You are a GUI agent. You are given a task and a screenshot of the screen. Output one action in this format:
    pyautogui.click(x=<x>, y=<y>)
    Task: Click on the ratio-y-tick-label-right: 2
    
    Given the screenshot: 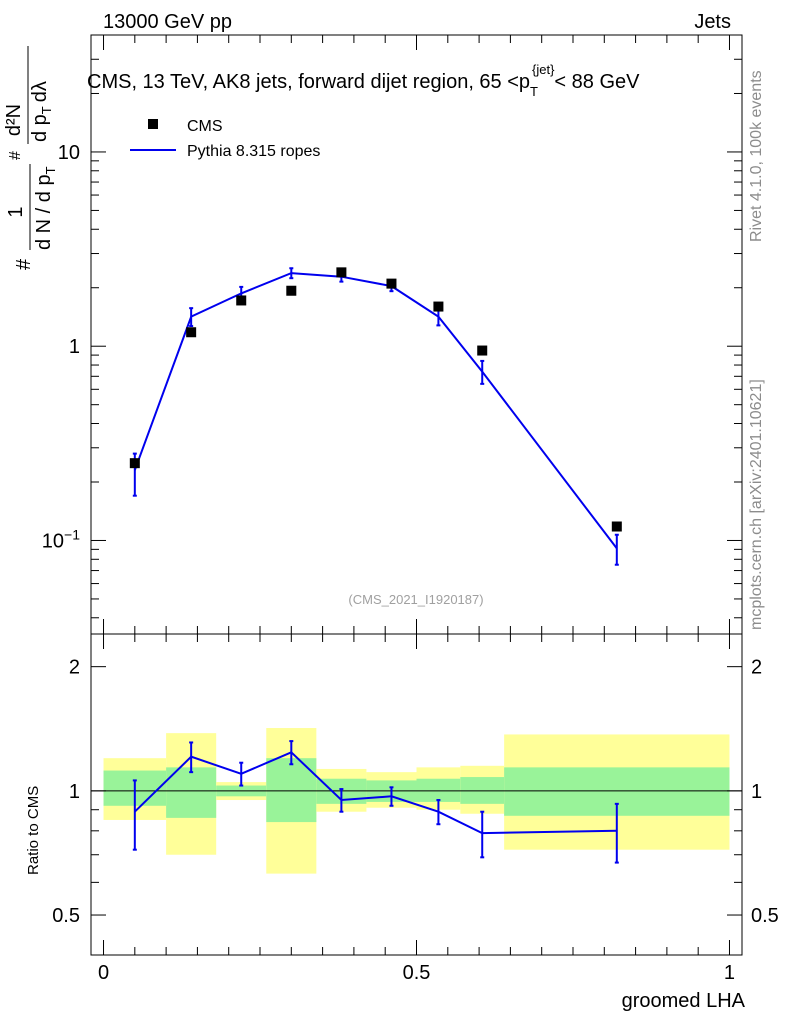 What is the action you would take?
    pyautogui.click(x=756, y=668)
    